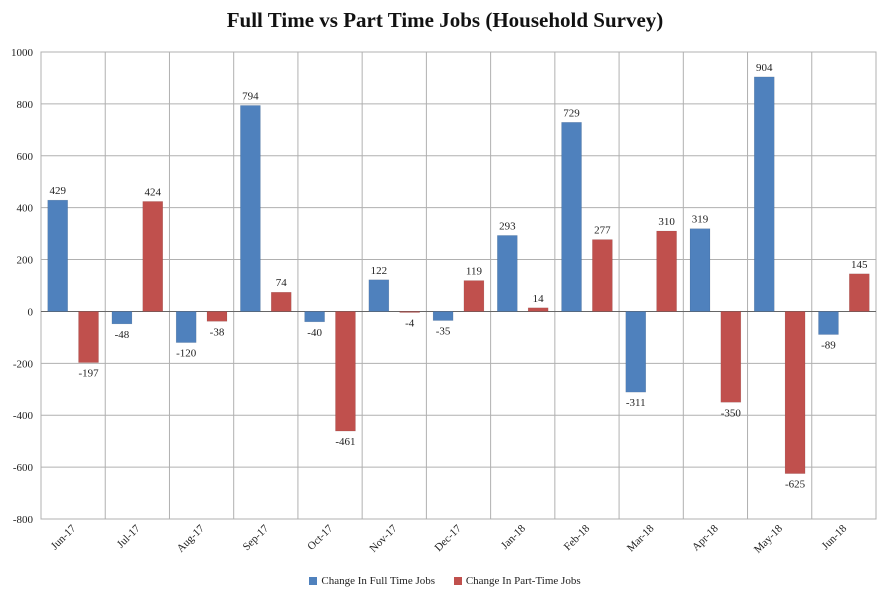  I want to click on x-tick-label: Feb-18, so click(577, 537).